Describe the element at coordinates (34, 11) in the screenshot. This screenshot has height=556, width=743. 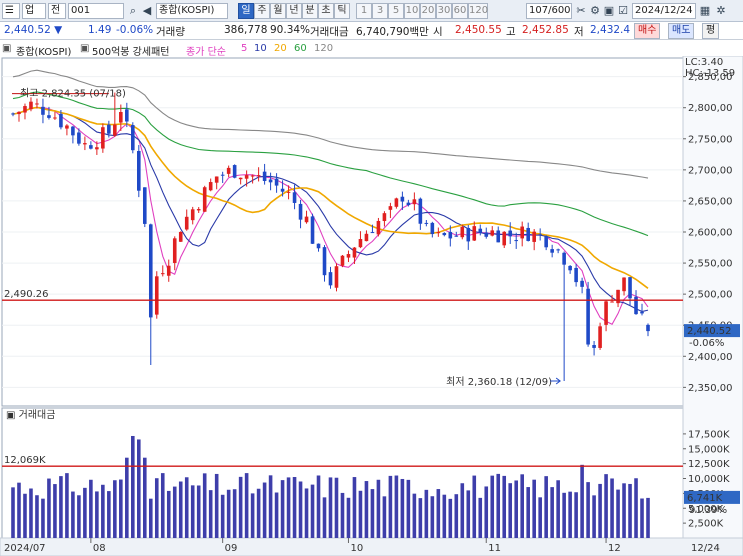
I see `market-select: 업` at that location.